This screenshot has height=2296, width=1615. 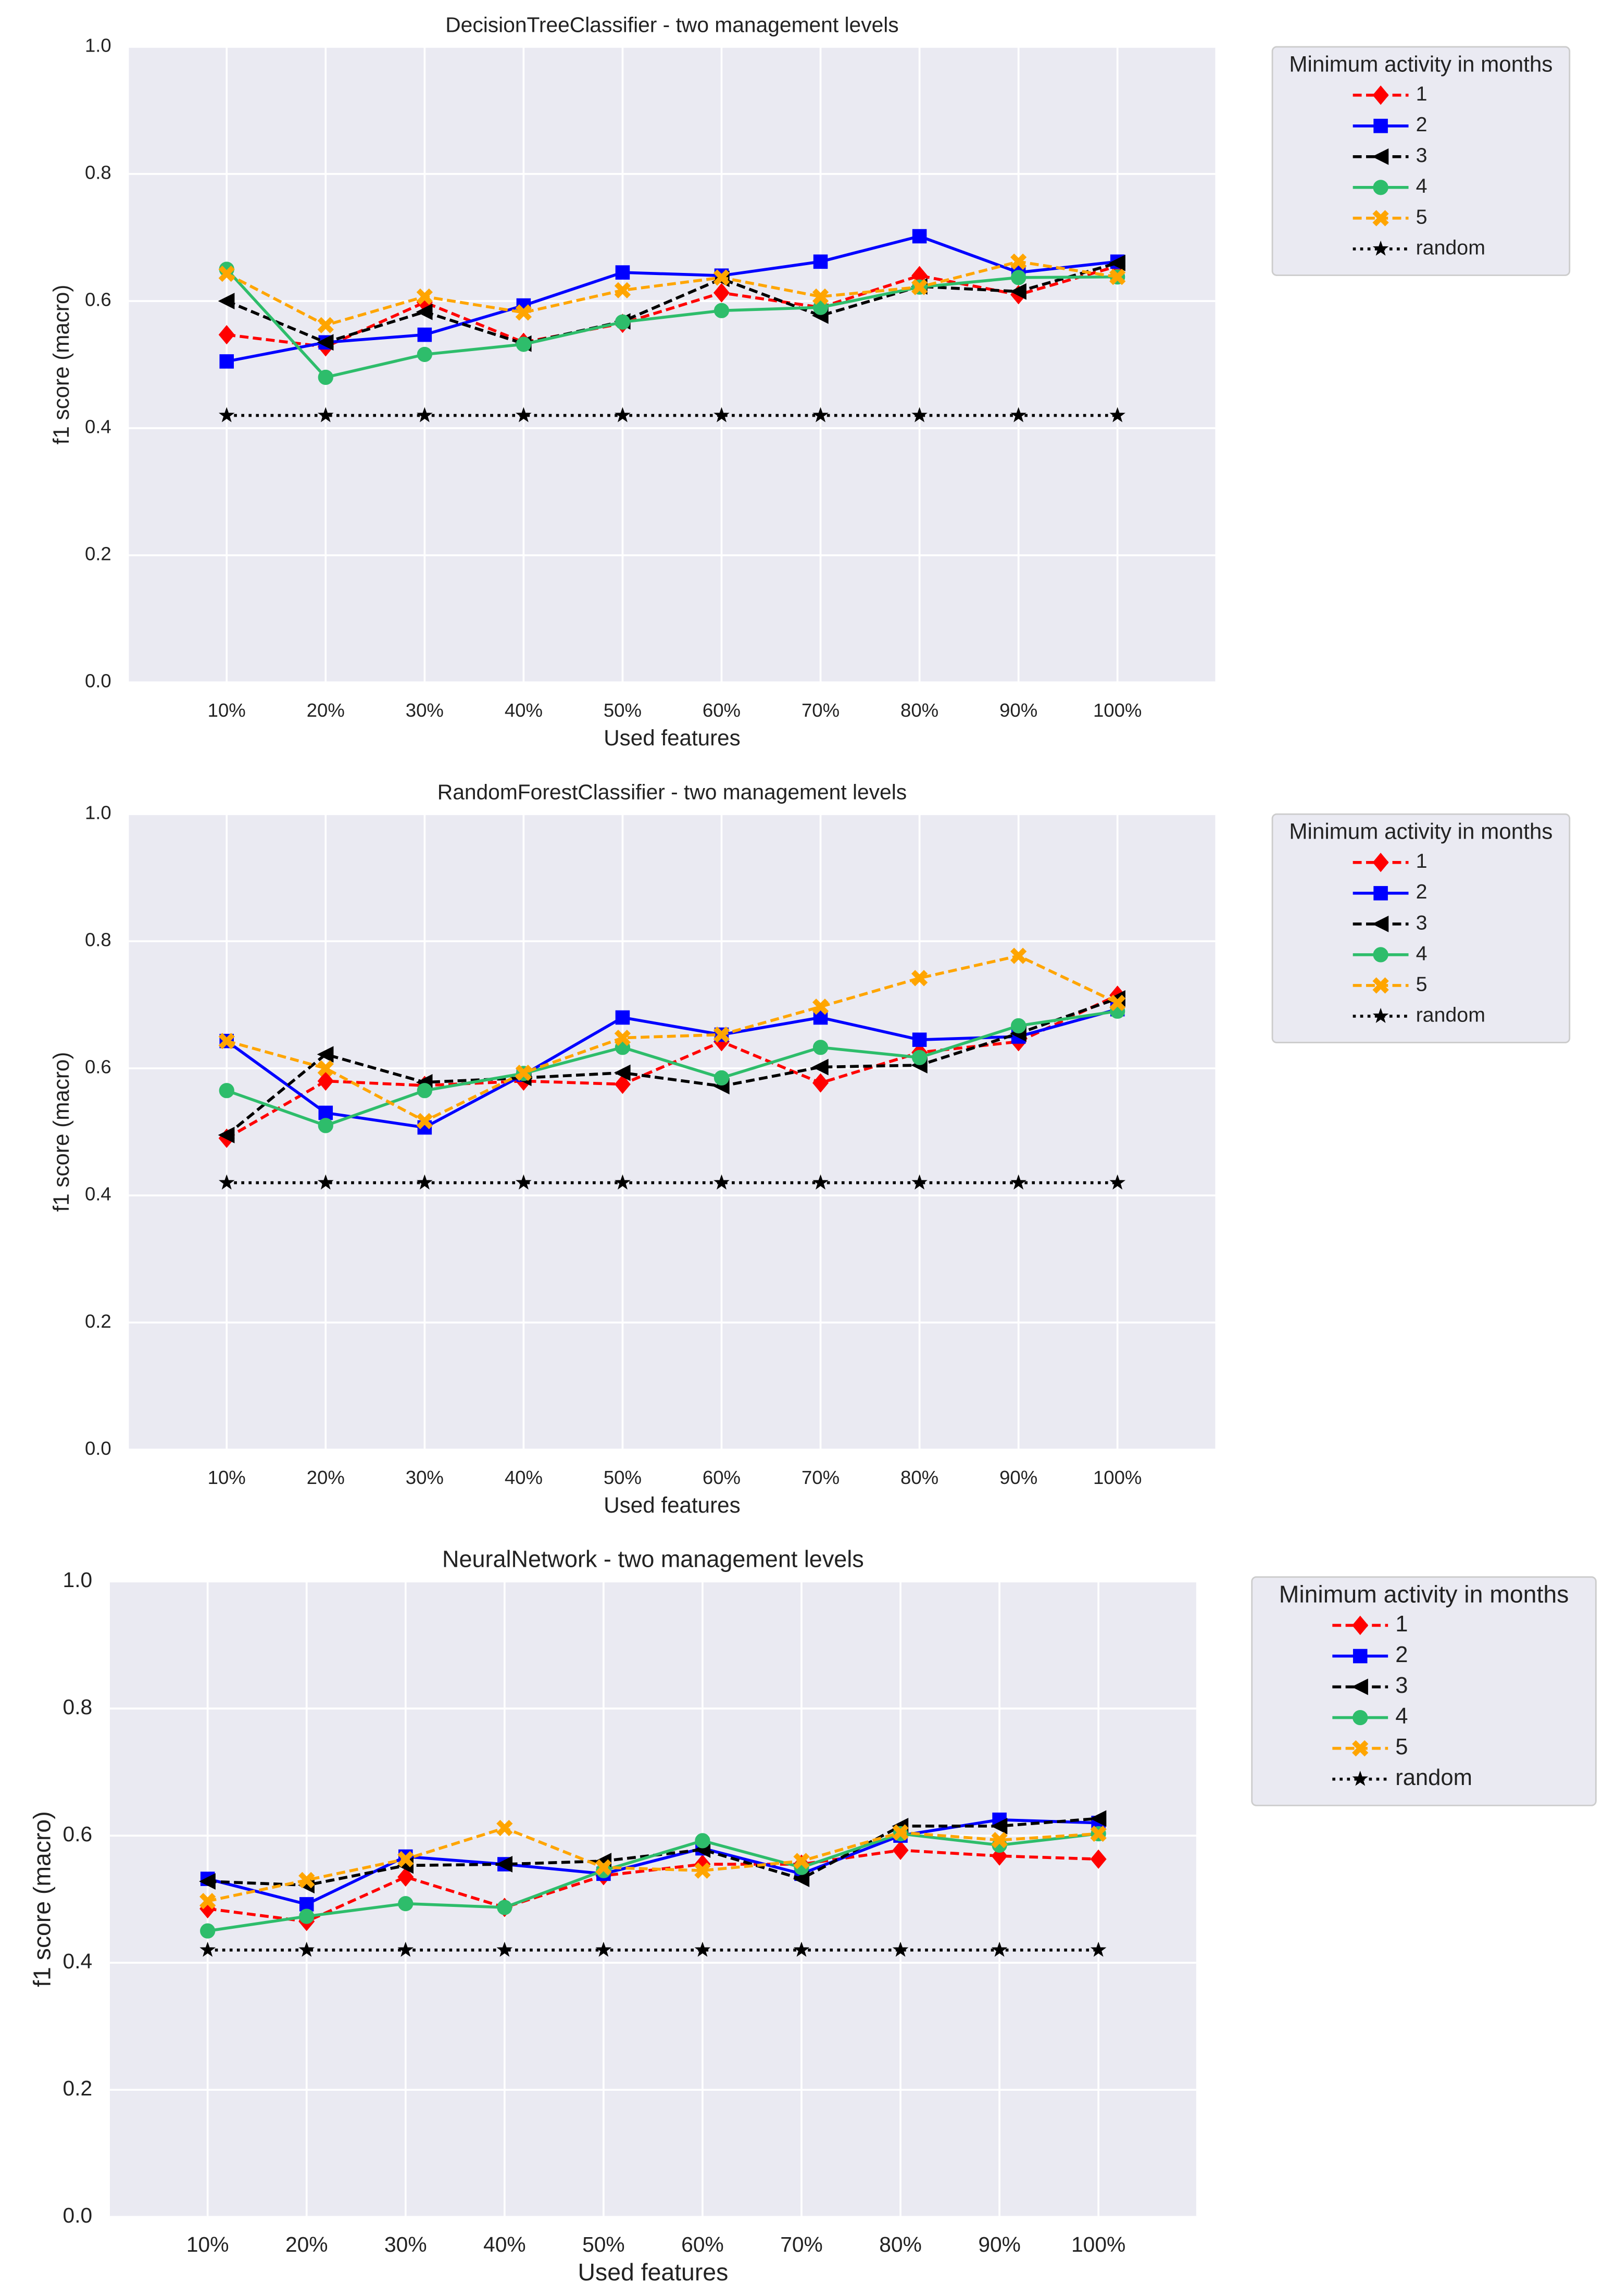 What do you see at coordinates (306, 2244) in the screenshot?
I see `x-tick-label: 20%` at bounding box center [306, 2244].